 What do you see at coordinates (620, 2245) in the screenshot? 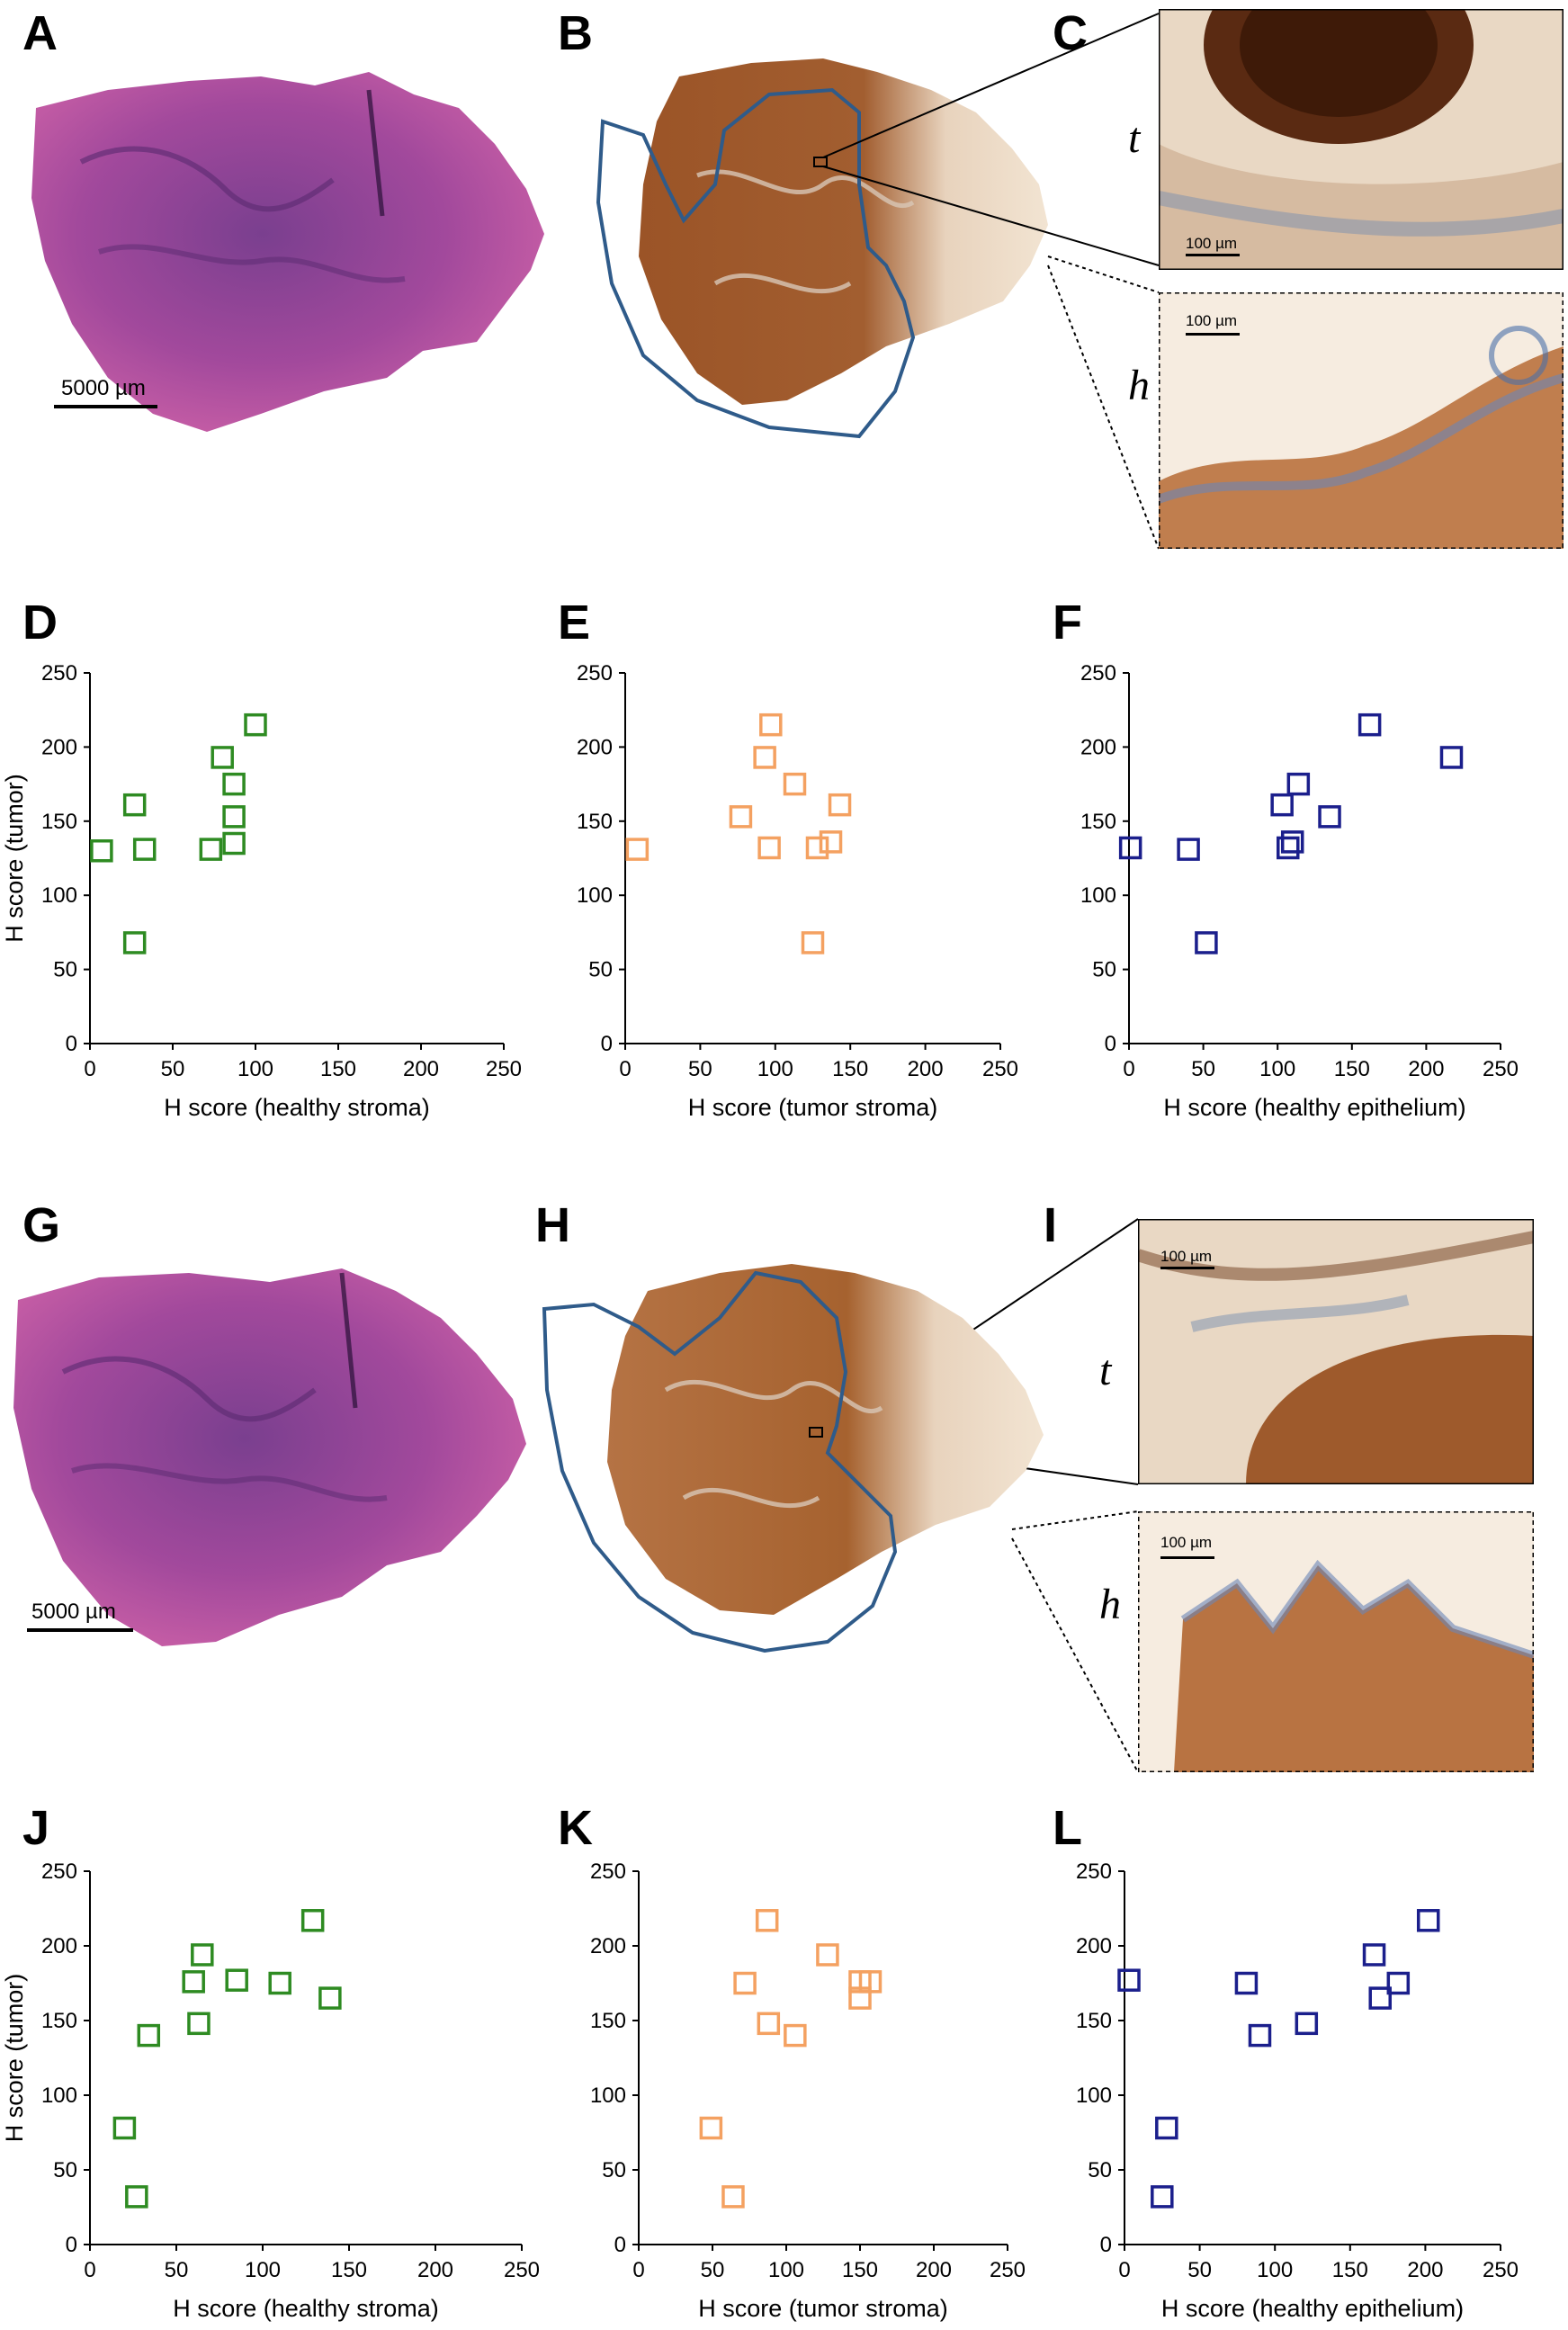
I see `y-tick-label-k: 0` at bounding box center [620, 2245].